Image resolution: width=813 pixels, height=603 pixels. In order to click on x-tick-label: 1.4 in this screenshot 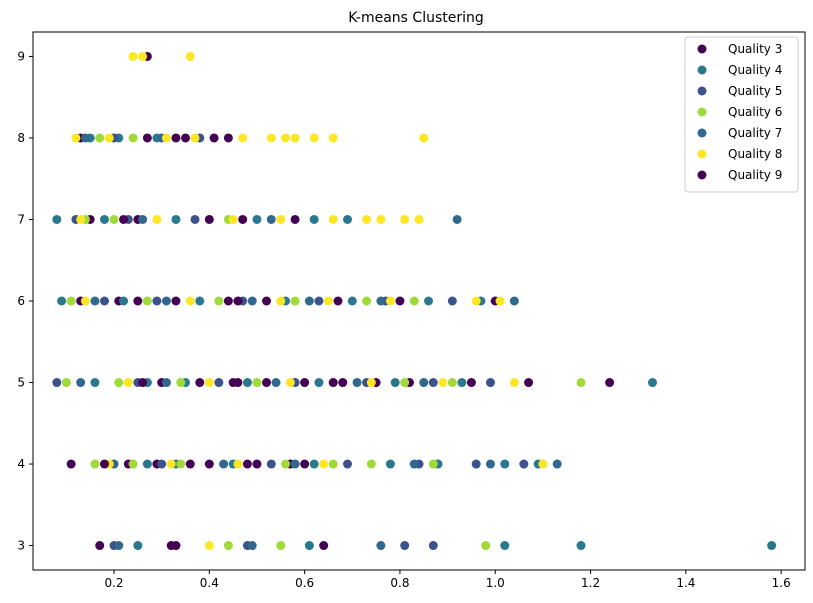, I will do `click(685, 583)`.